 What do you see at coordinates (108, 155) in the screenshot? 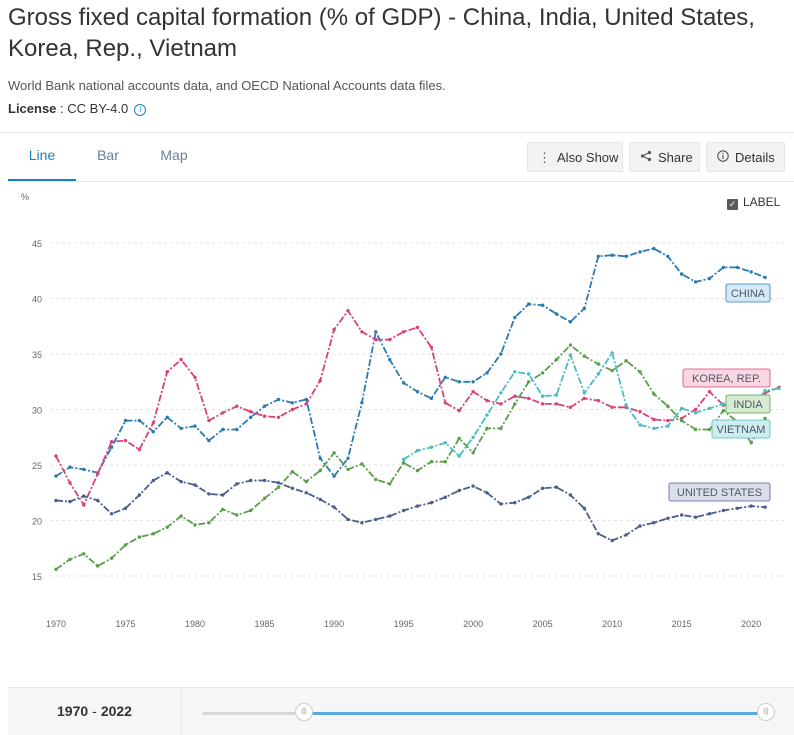
I see `tab-bar: Bar` at bounding box center [108, 155].